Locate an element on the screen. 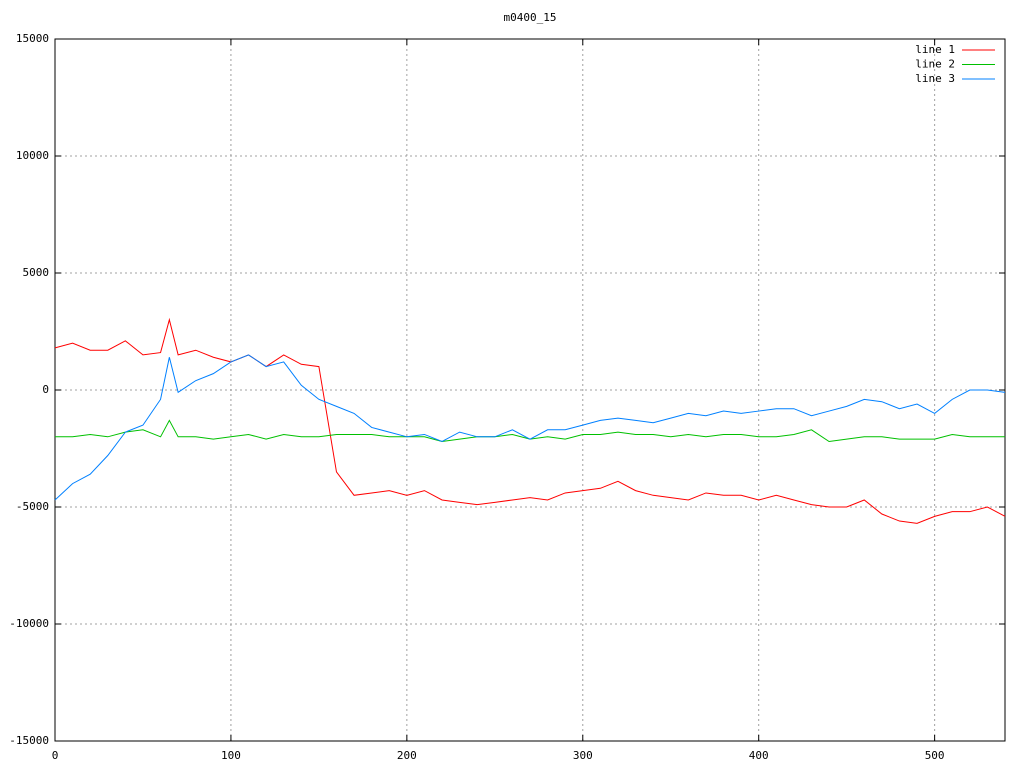  x-tick-label: 400 is located at coordinates (759, 755).